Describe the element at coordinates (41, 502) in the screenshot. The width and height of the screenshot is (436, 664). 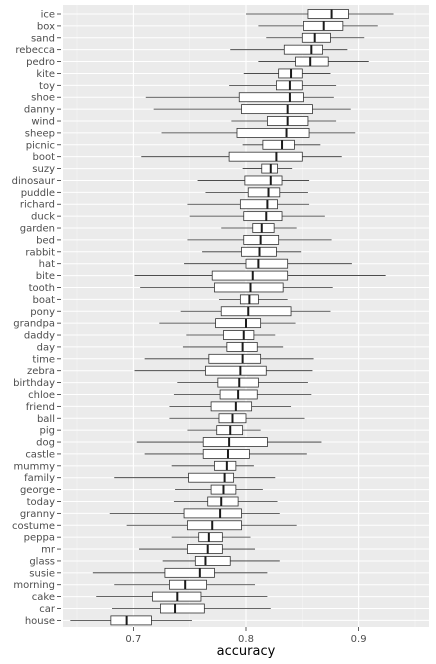
I see `category-label: today` at that location.